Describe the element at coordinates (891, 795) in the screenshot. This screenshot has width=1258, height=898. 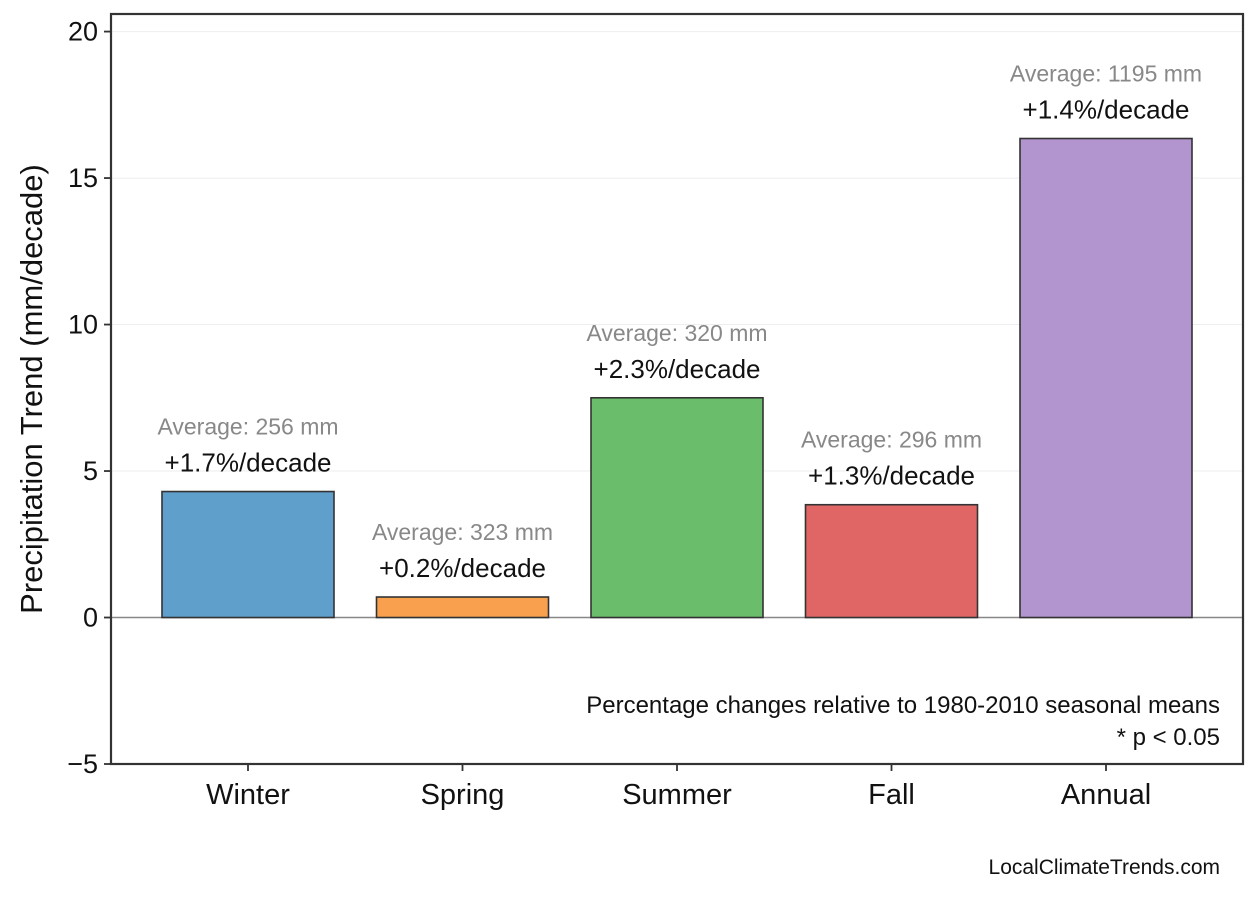
I see `x-tick-label: Fall` at that location.